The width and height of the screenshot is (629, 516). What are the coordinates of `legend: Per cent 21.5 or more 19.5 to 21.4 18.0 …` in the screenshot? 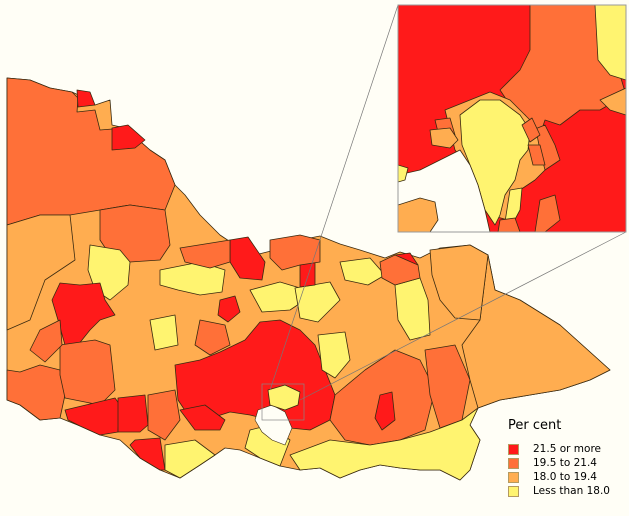 It's located at (559, 458).